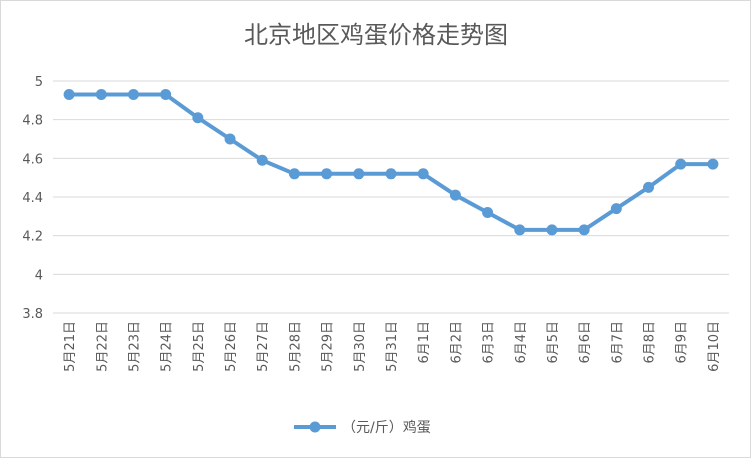 This screenshot has height=458, width=751. What do you see at coordinates (295, 346) in the screenshot?
I see `x-tick-label: 5月28日` at bounding box center [295, 346].